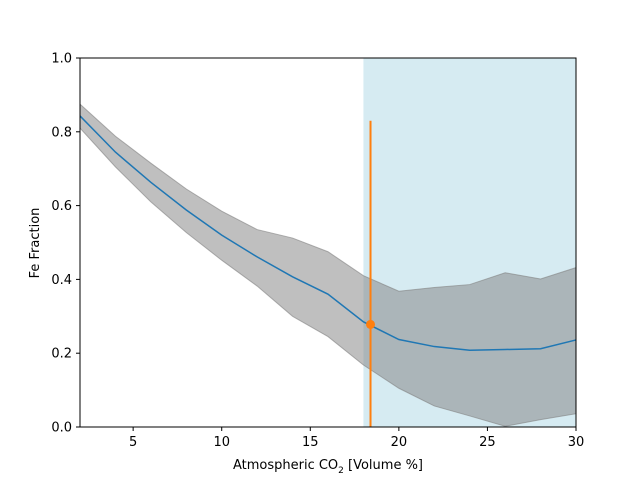  I want to click on x-axis-label-main: Atmospheric CO, so click(285, 465).